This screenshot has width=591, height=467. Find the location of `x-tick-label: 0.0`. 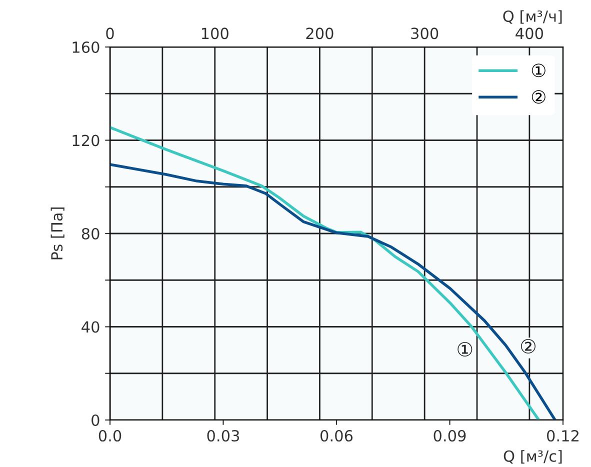

x-tick-label: 0.0 is located at coordinates (110, 436).